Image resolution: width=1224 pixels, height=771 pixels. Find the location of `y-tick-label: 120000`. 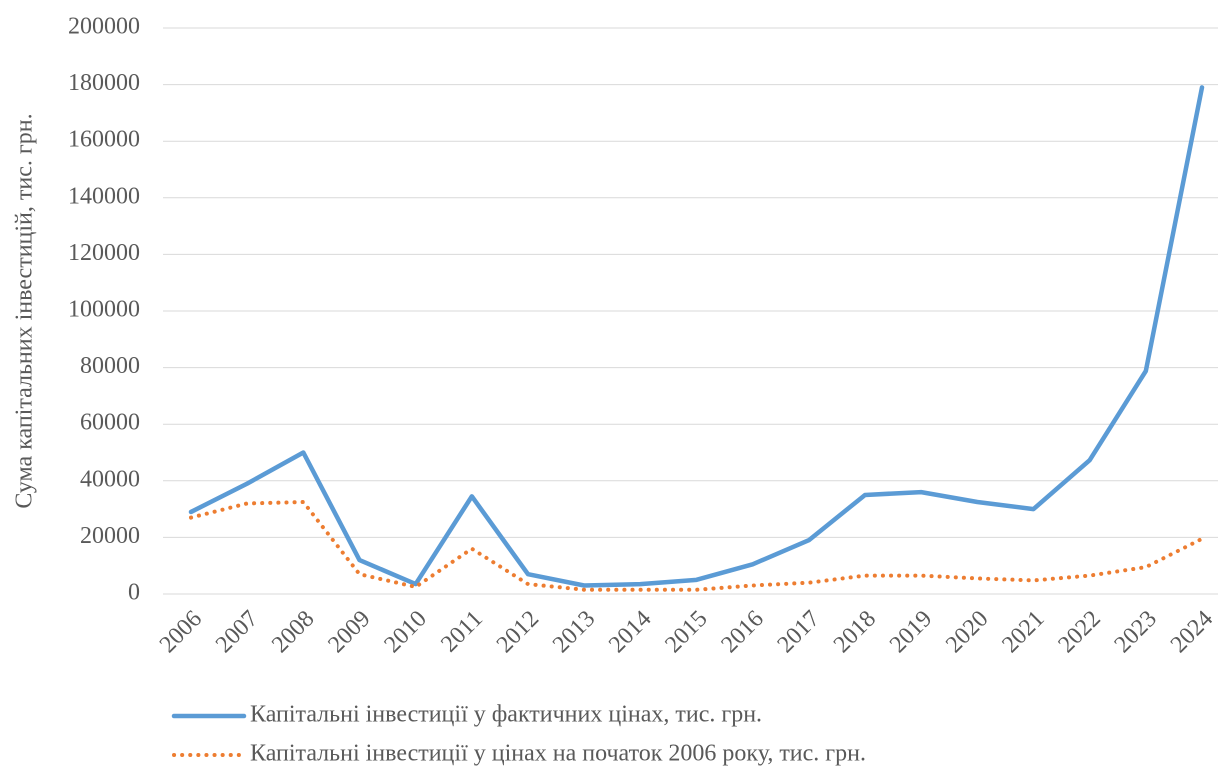

y-tick-label: 120000 is located at coordinates (104, 253).